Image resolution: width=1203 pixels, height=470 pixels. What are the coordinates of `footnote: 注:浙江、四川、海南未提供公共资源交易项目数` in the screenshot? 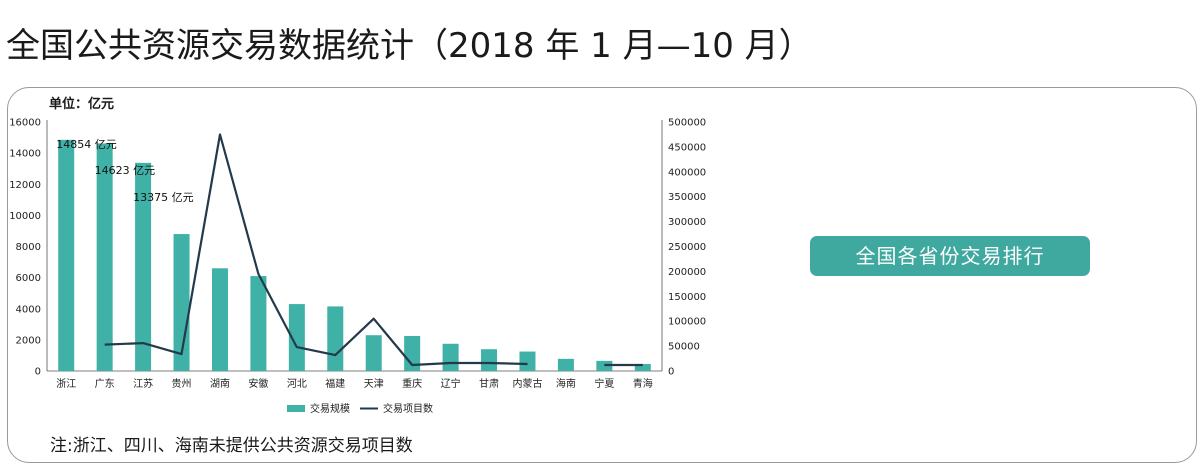 It's located at (231, 446).